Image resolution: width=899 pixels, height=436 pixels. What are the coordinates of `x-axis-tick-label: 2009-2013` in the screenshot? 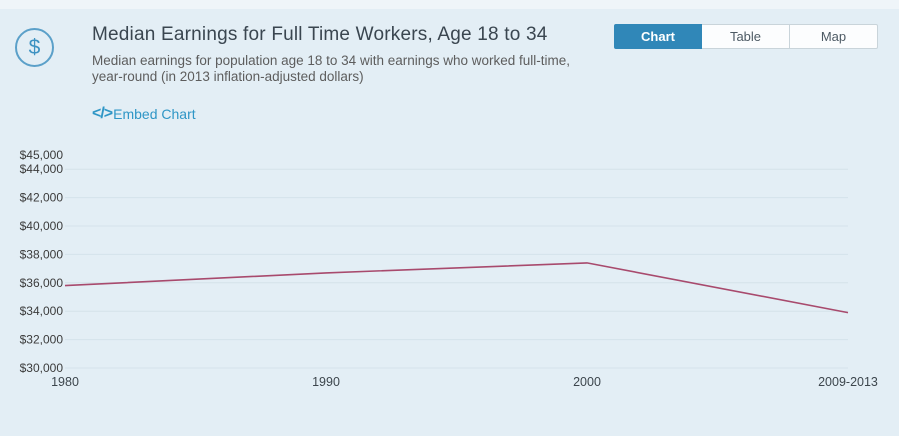 It's located at (848, 382).